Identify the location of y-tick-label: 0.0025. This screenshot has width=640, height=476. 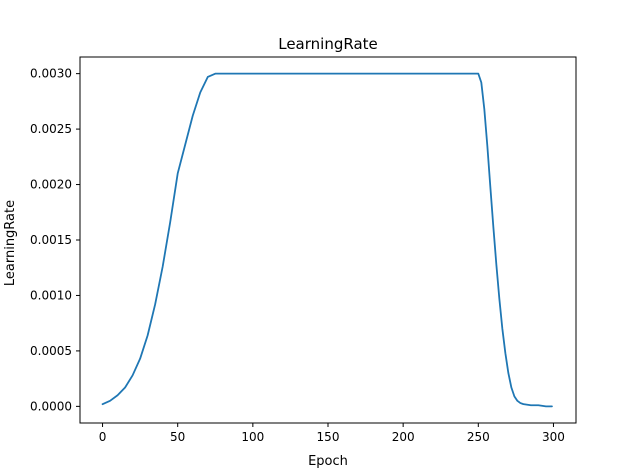
(51, 129).